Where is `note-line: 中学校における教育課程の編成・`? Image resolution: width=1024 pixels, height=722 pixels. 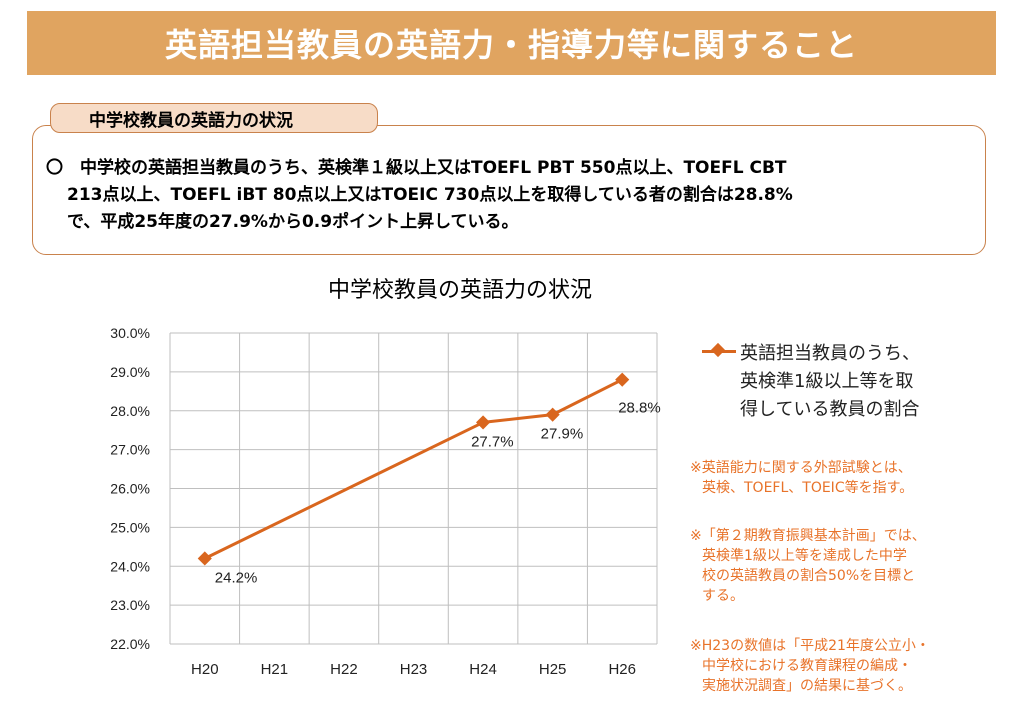 note-line: 中学校における教育課程の編成・ is located at coordinates (807, 666).